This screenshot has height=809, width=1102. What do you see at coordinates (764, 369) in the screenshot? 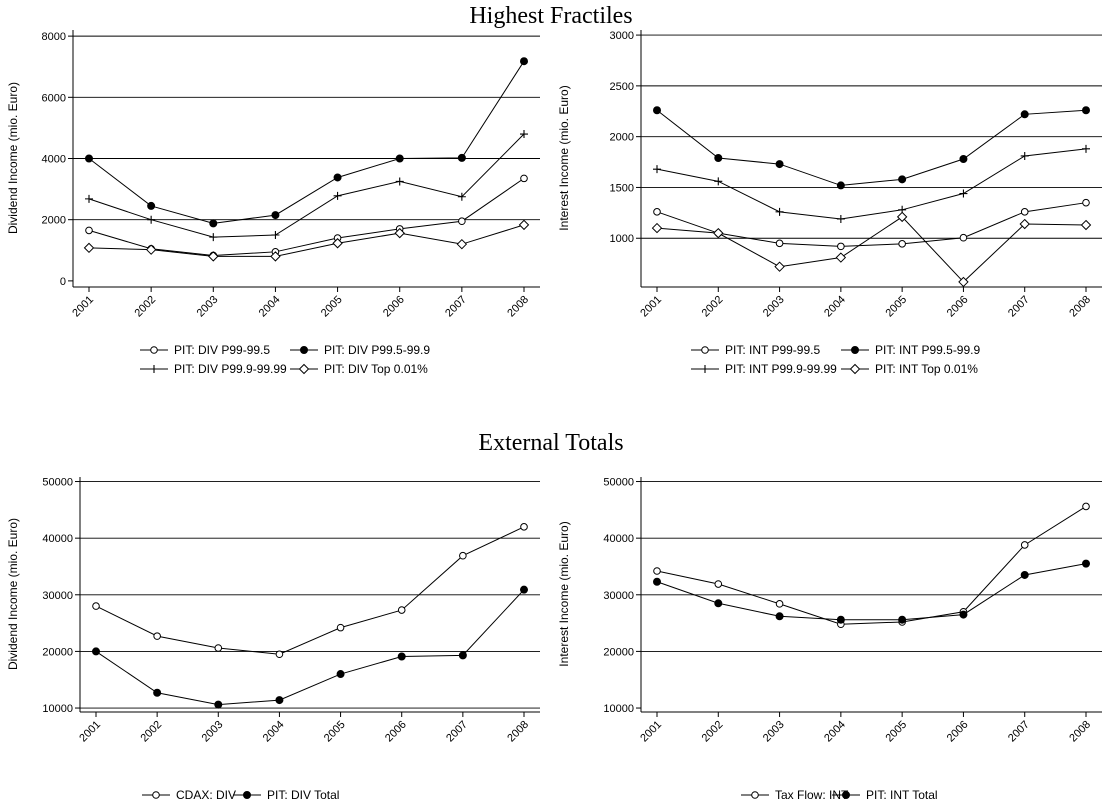
I see `legend-item: PIT: INT P99.9-99.99` at bounding box center [764, 369].